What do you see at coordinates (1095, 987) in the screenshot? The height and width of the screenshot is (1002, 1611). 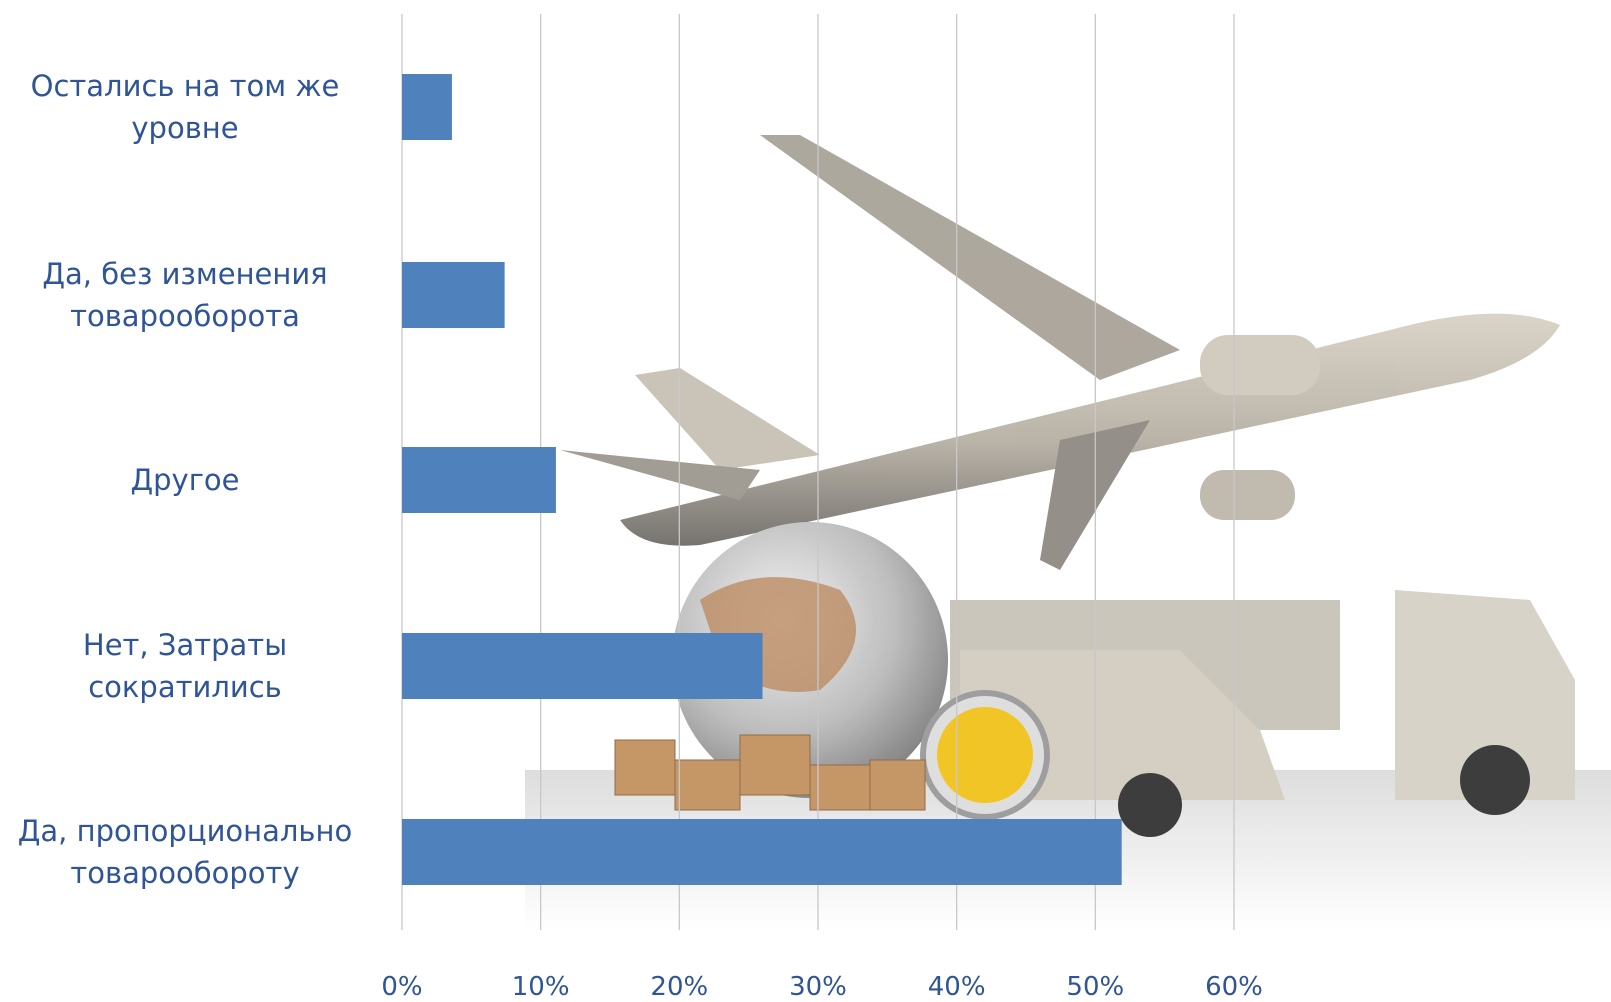 I see `x-tick-label: 50%` at bounding box center [1095, 987].